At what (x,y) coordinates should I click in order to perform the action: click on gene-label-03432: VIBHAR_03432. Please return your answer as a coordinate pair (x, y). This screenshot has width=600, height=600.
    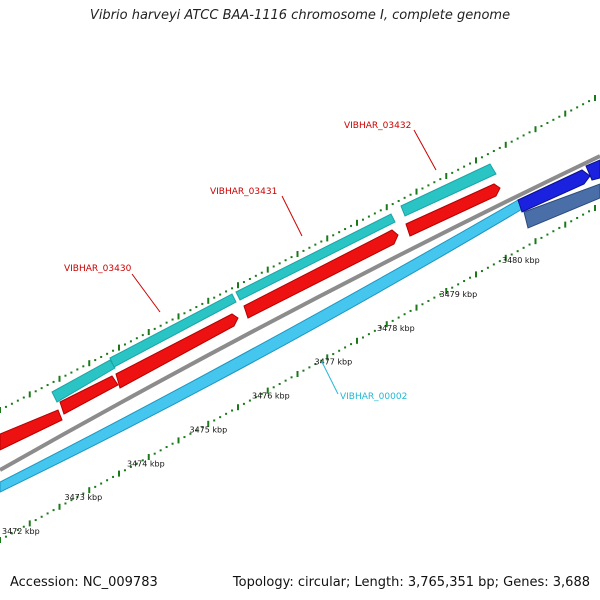
    Looking at the image, I should click on (377, 126).